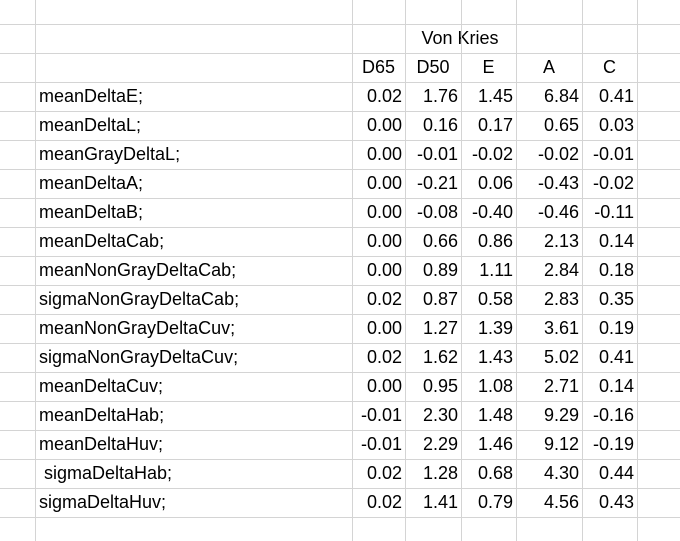 This screenshot has height=541, width=680. What do you see at coordinates (609, 67) in the screenshot?
I see `column-header-c: C` at bounding box center [609, 67].